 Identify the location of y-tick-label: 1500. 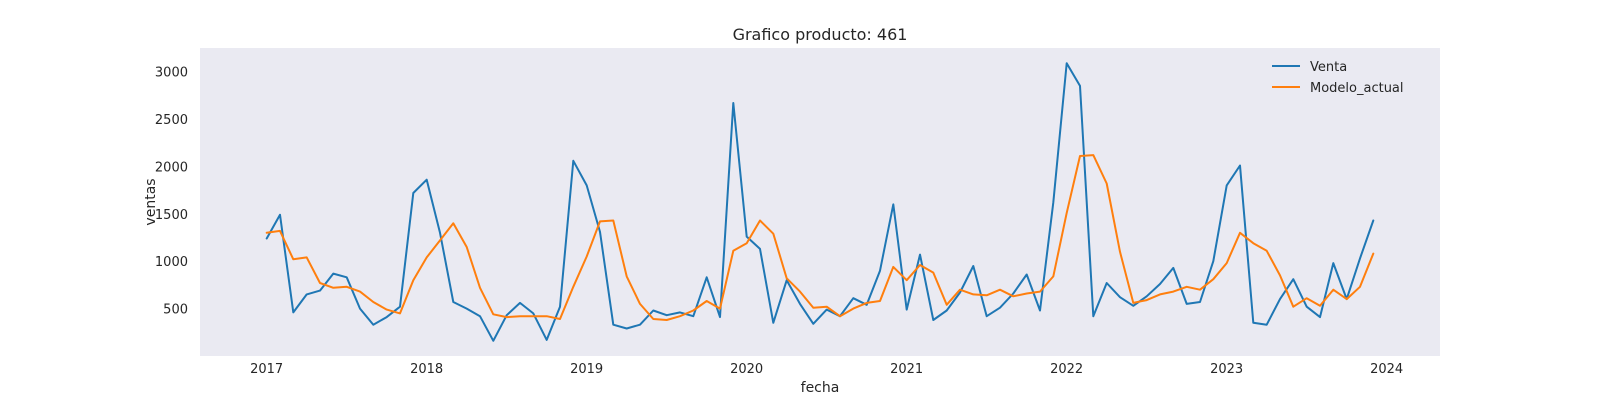
(171, 215).